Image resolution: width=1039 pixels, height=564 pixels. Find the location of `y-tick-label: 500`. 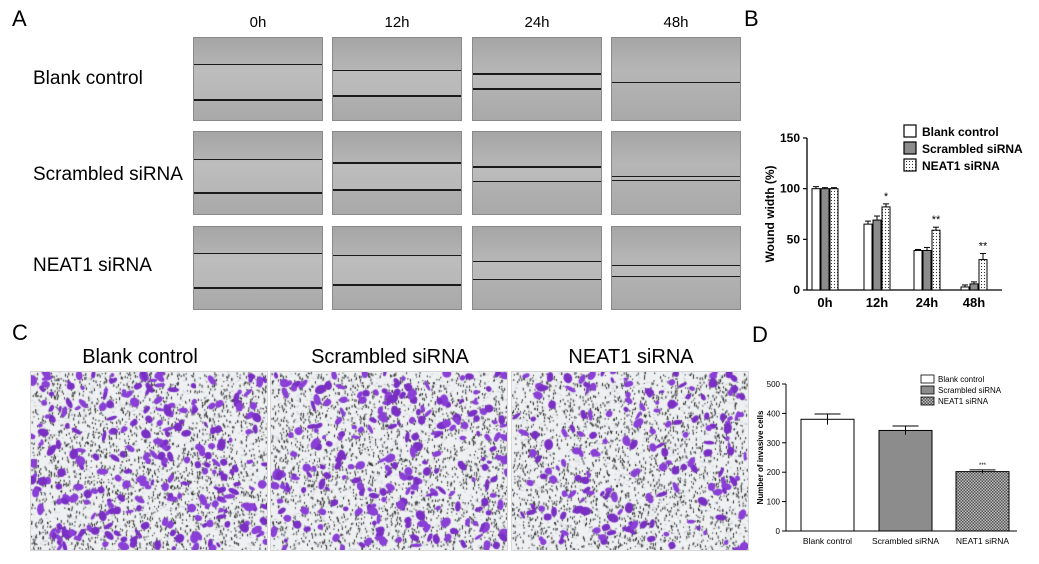

y-tick-label: 500 is located at coordinates (774, 384).